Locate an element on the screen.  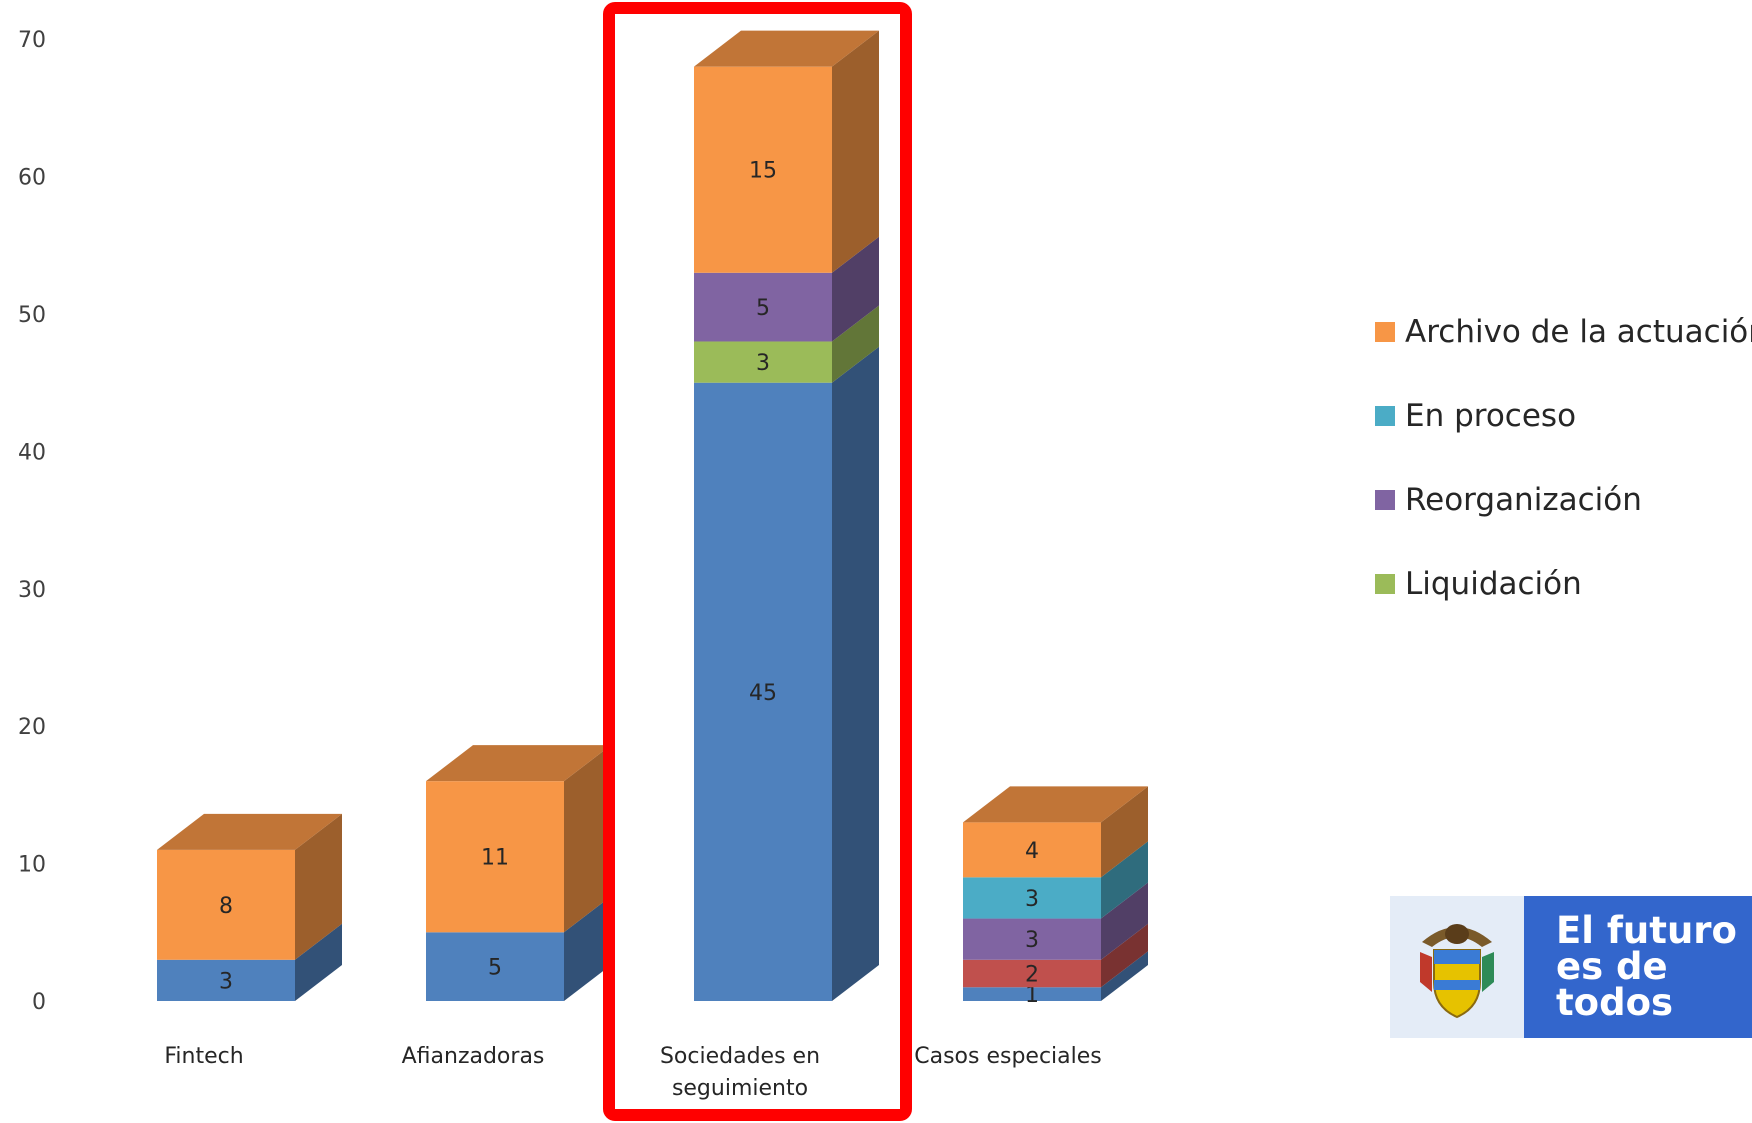
data-label: 11 is located at coordinates (495, 858).